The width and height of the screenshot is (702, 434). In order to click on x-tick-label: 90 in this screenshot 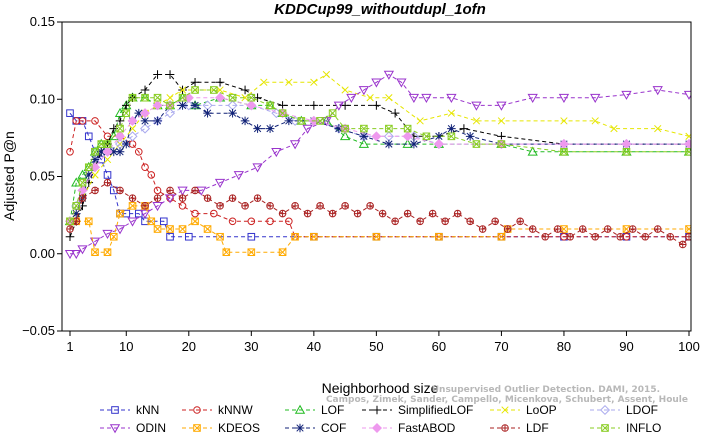, I will do `click(626, 346)`.